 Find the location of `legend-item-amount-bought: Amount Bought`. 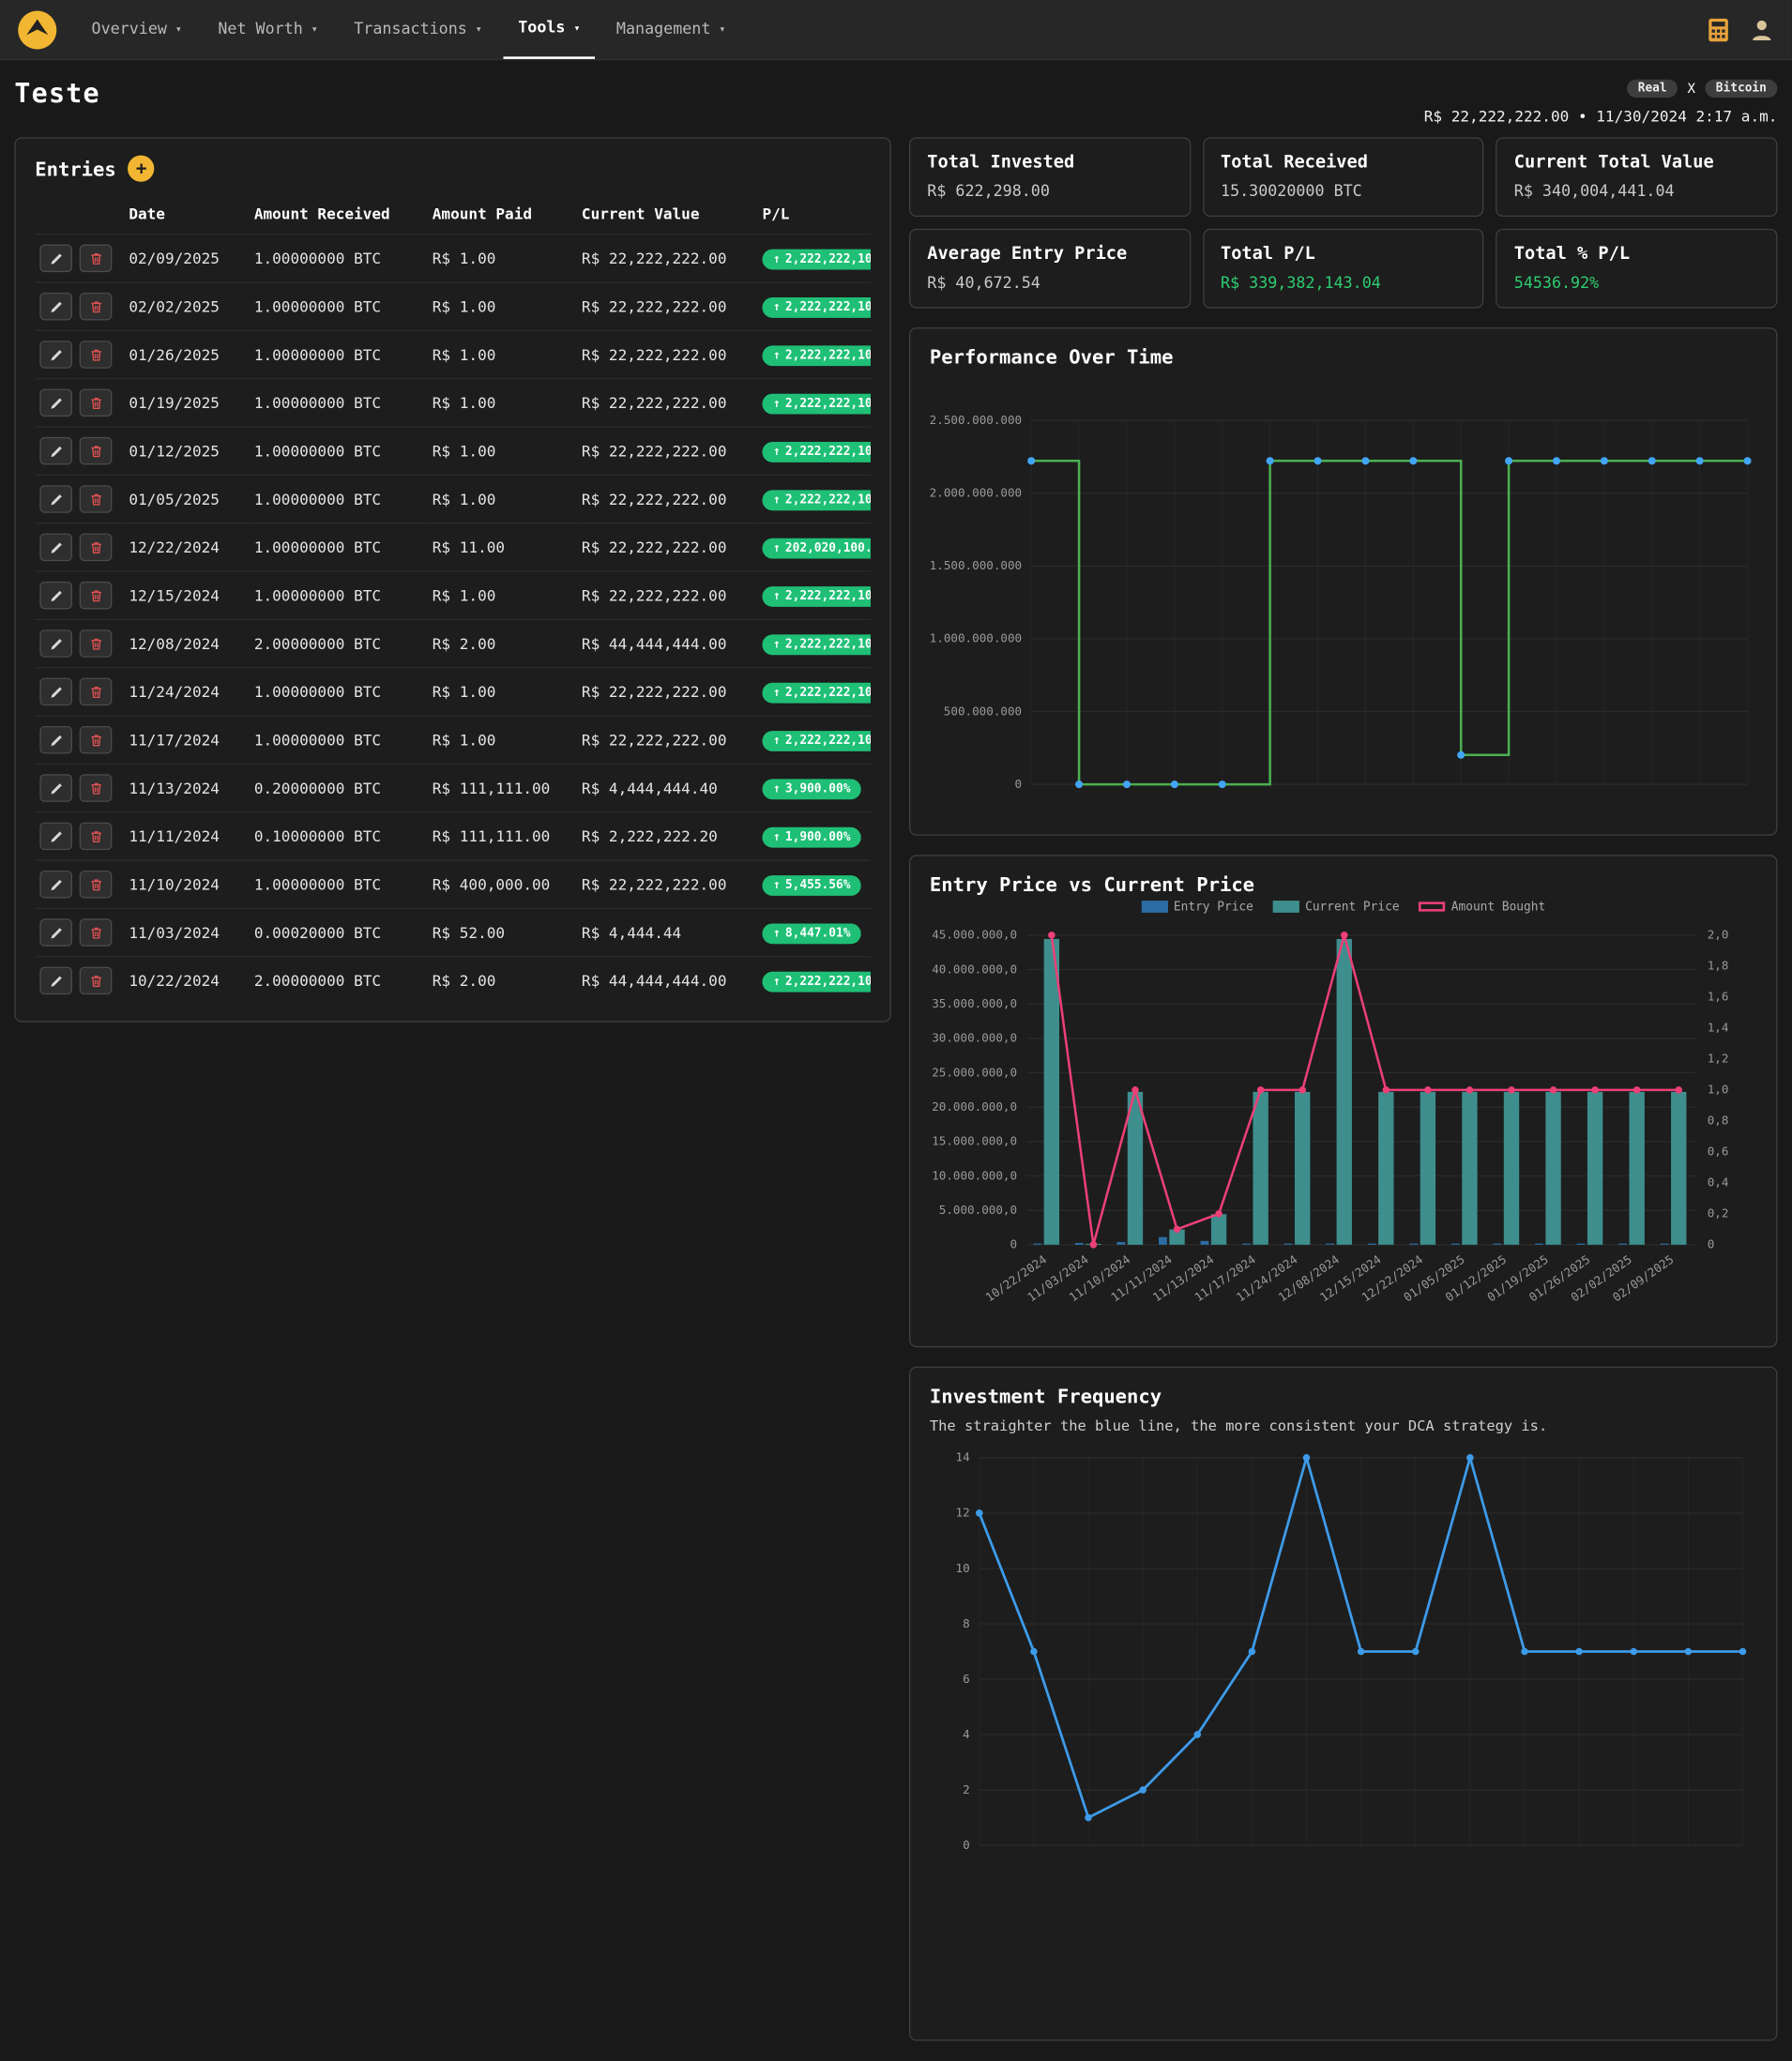

legend-item-amount-bought: Amount Bought is located at coordinates (1482, 907).